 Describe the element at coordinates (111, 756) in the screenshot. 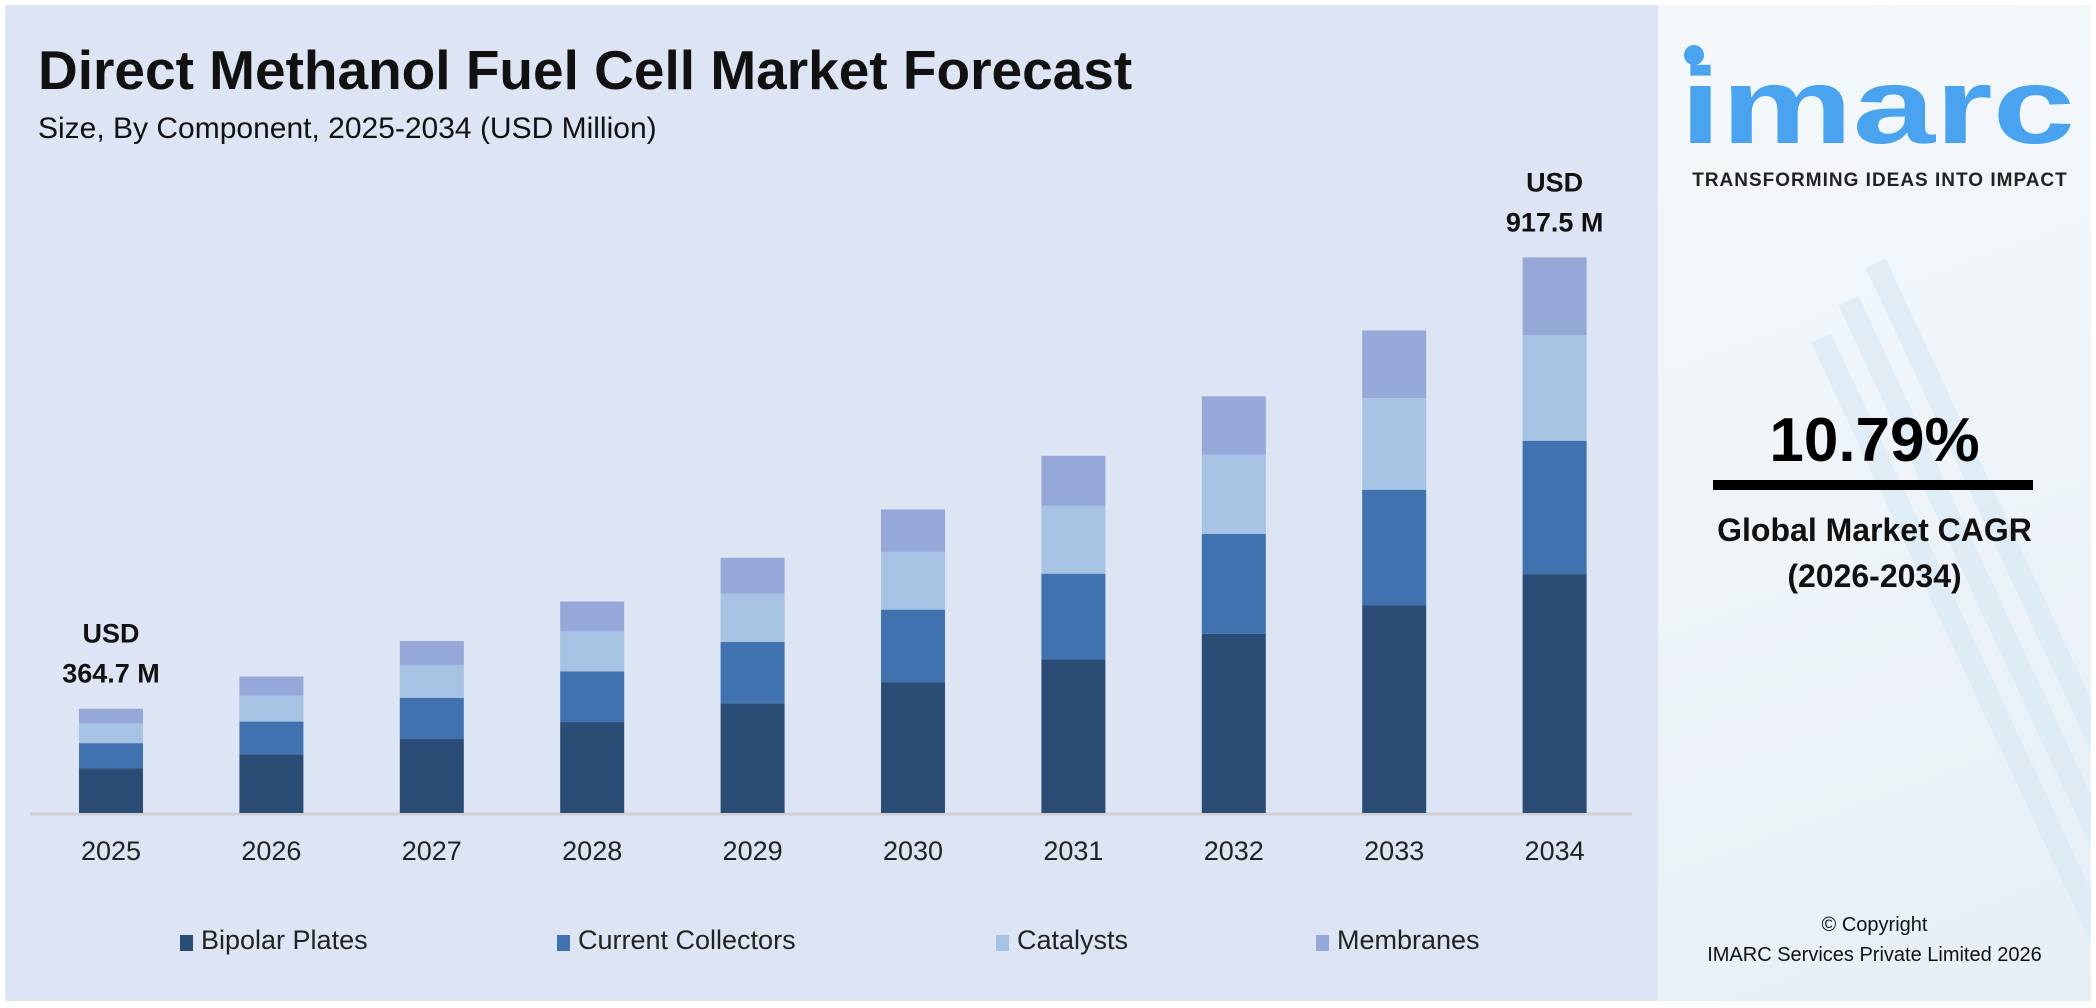

I see `bar-current-collectors-2025` at that location.